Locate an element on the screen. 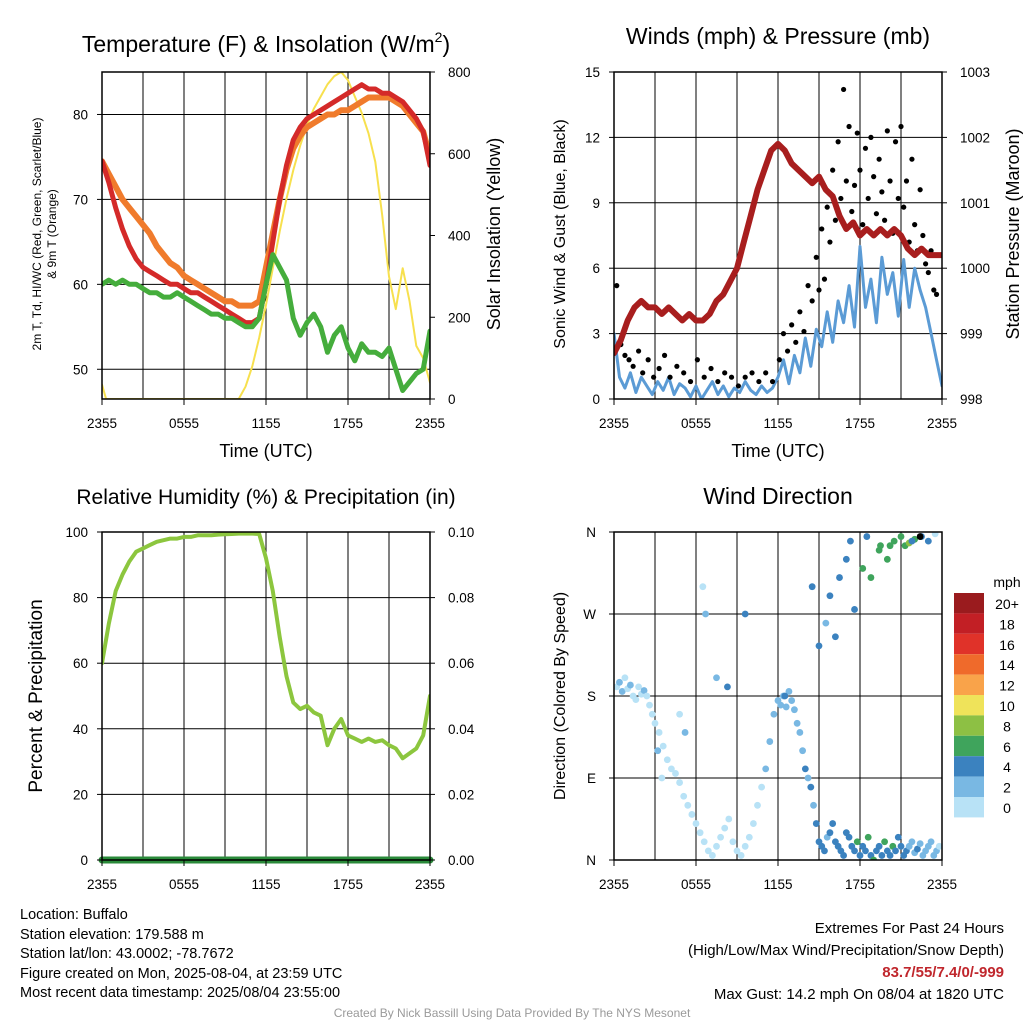  y-tick-label-0-2: 70 is located at coordinates (80, 199).